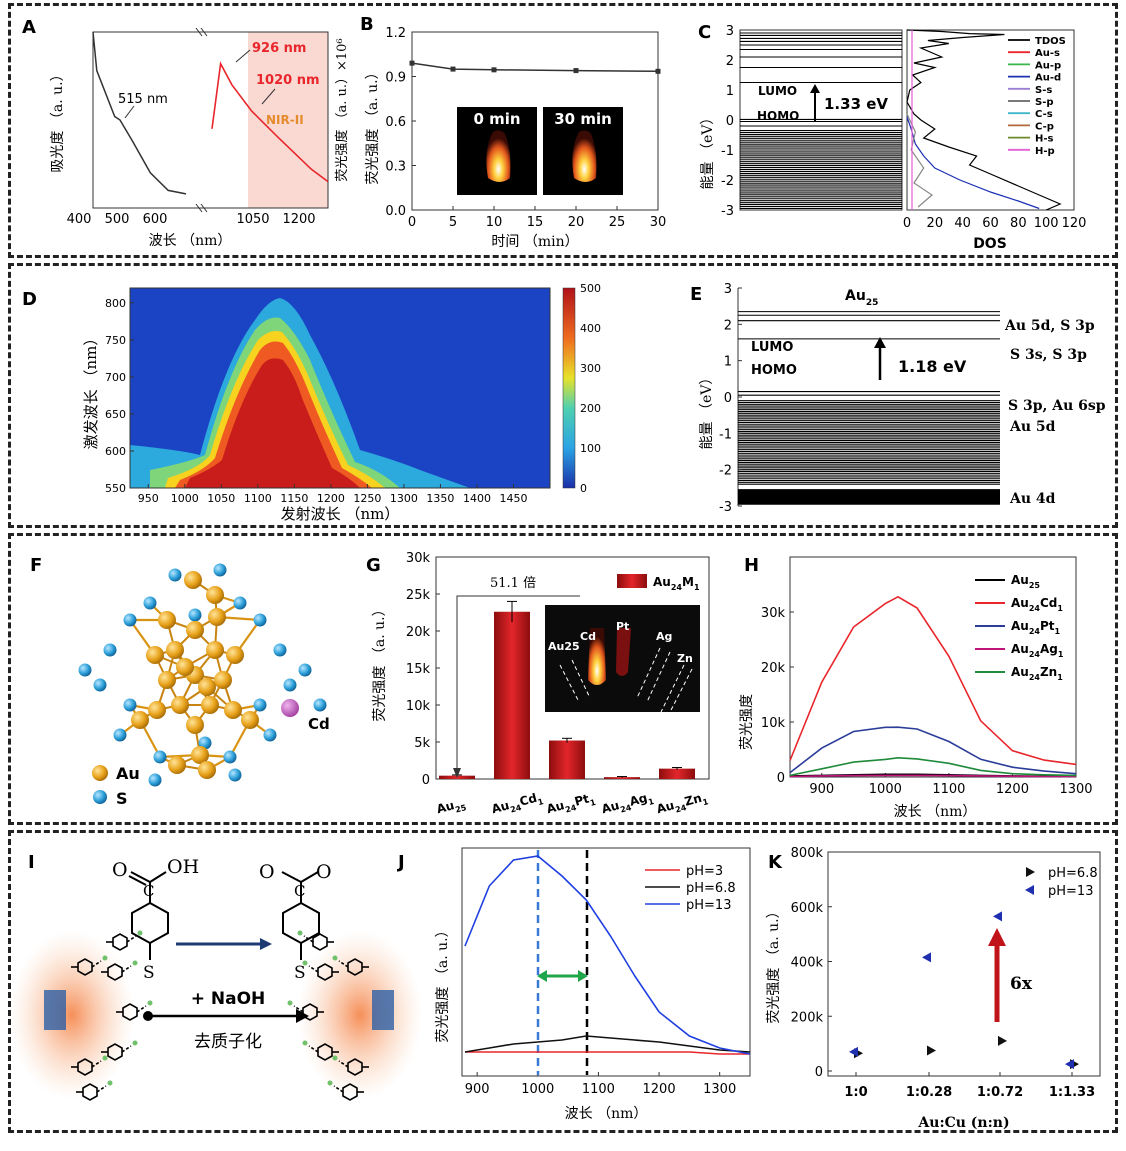  I want to click on panel-j-legend: pH=3 pH=6.8 pH=13, so click(690, 888).